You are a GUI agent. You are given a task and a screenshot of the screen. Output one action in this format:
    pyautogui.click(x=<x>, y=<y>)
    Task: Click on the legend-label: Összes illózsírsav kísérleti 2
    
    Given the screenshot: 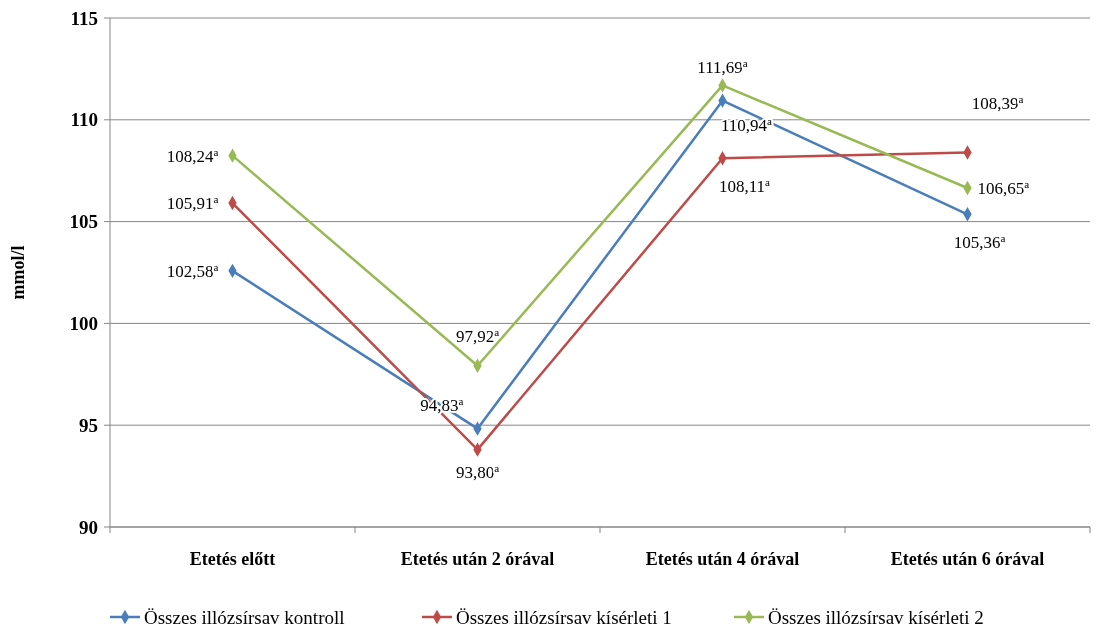 What is the action you would take?
    pyautogui.click(x=876, y=617)
    